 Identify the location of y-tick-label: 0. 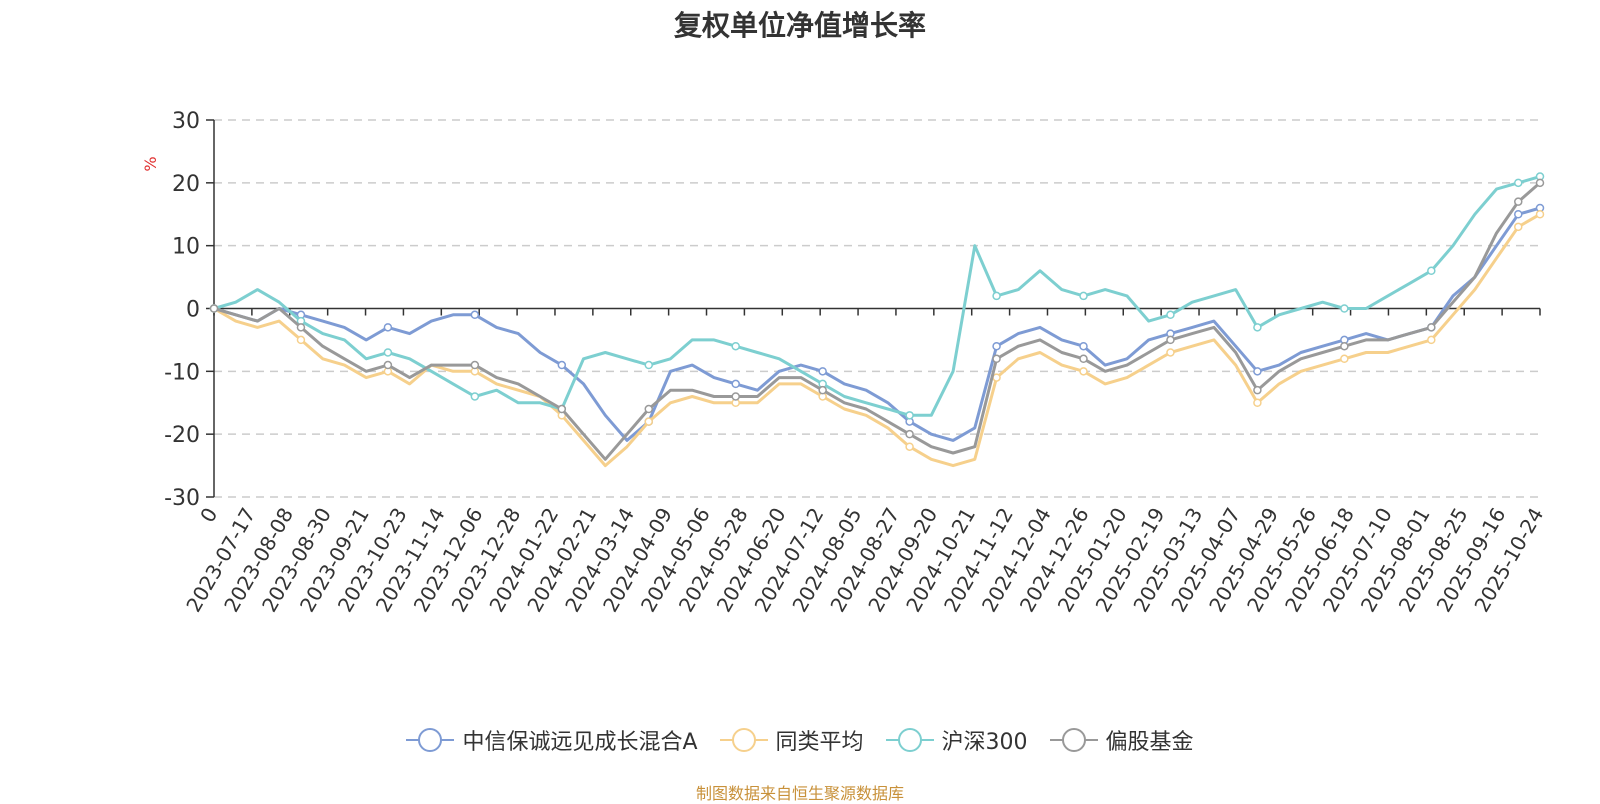
(193, 310).